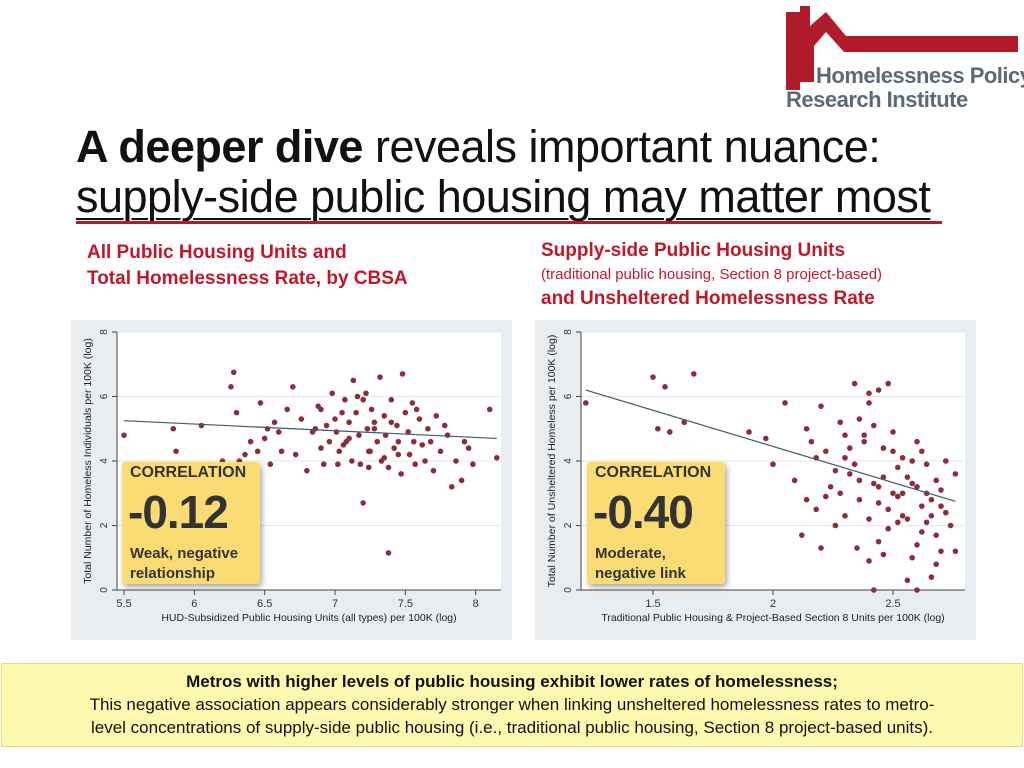  Describe the element at coordinates (568, 525) in the screenshot. I see `y-tick-label: 2` at that location.